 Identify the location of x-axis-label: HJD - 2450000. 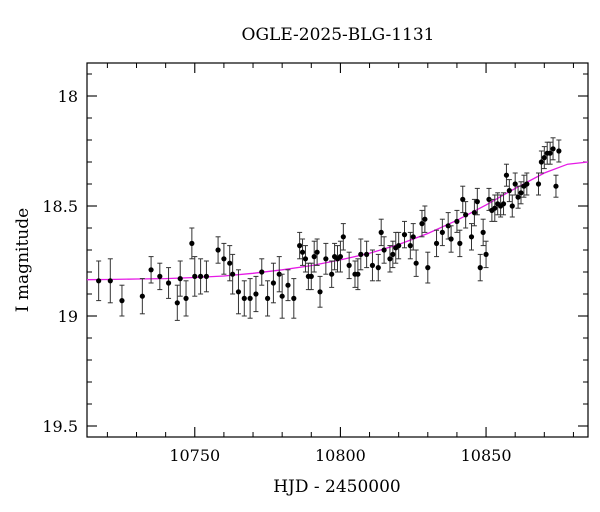
(337, 487).